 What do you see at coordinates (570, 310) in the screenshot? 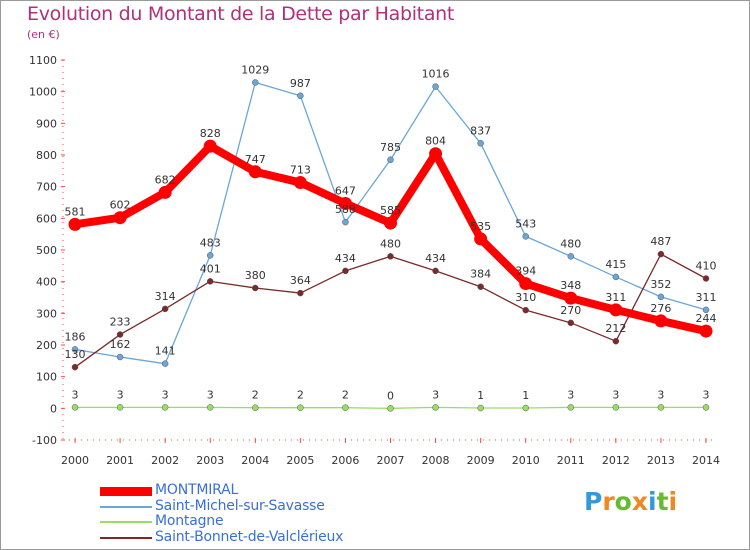
I see `data-label: 270` at bounding box center [570, 310].